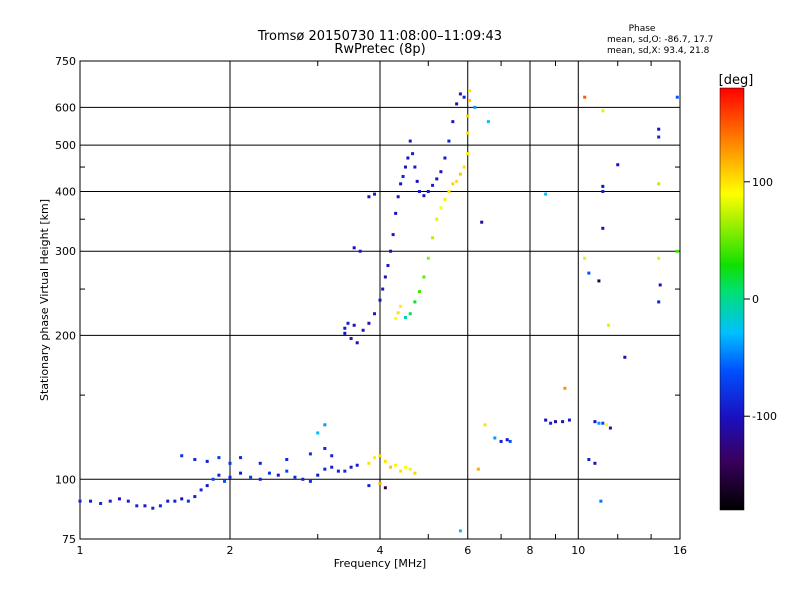  Describe the element at coordinates (65, 61) in the screenshot. I see `y-tick-label: 750` at that location.